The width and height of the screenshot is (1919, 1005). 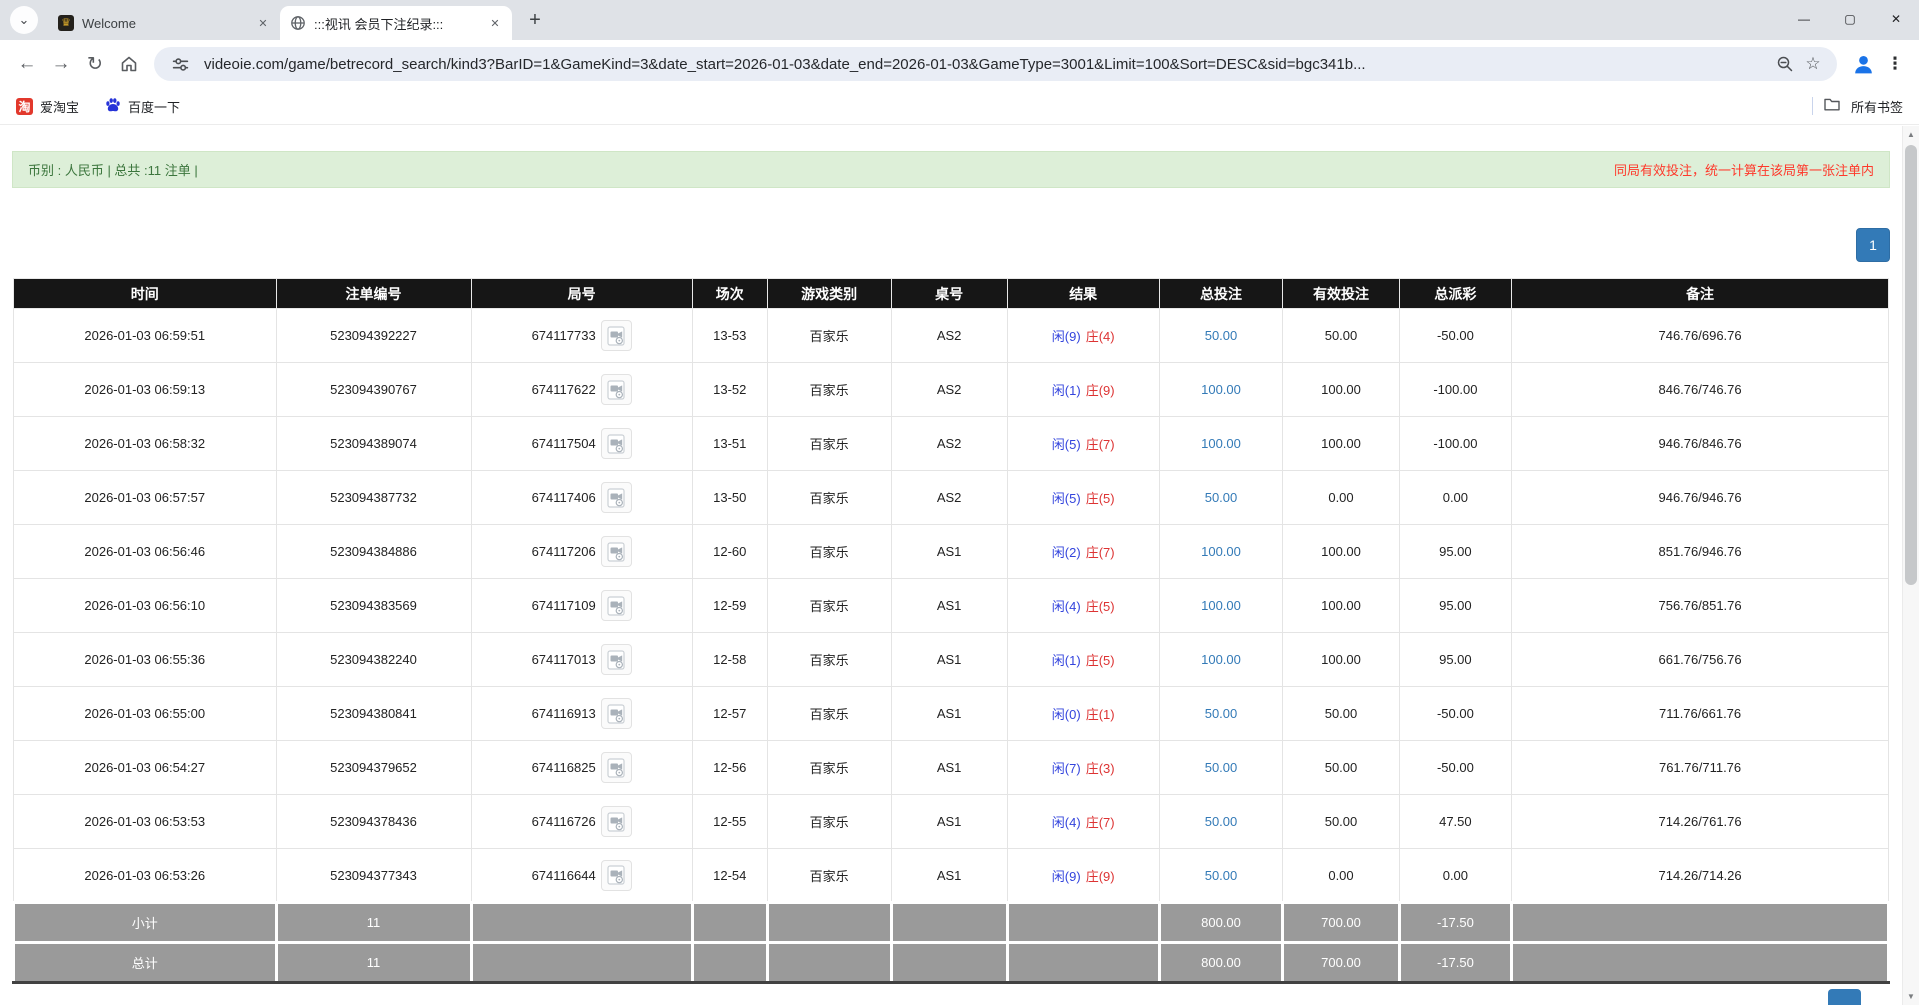 I want to click on bookmark-taobao: 淘 爱淘宝, so click(x=47, y=106).